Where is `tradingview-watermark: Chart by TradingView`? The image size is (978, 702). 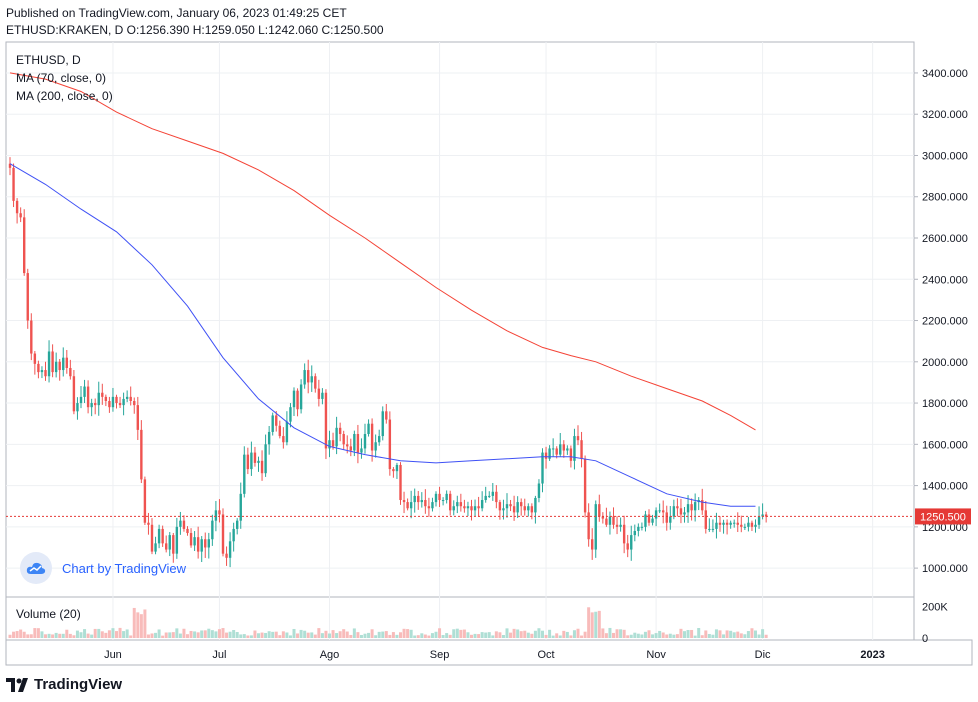
tradingview-watermark: Chart by TradingView is located at coordinates (103, 568).